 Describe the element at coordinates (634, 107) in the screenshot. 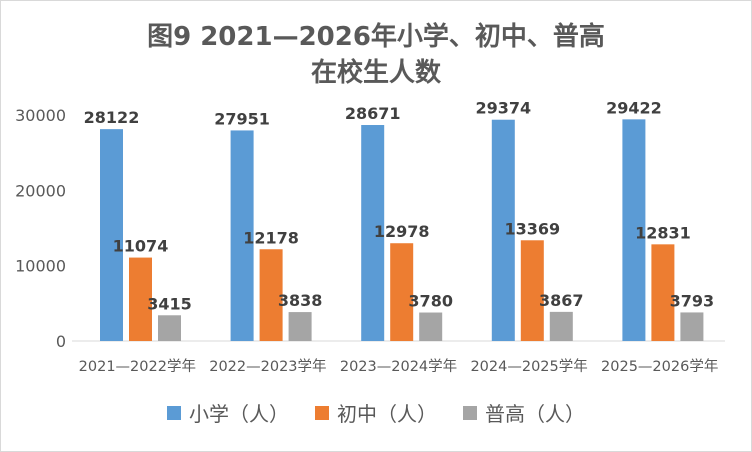

I see `data-label: 29422` at that location.